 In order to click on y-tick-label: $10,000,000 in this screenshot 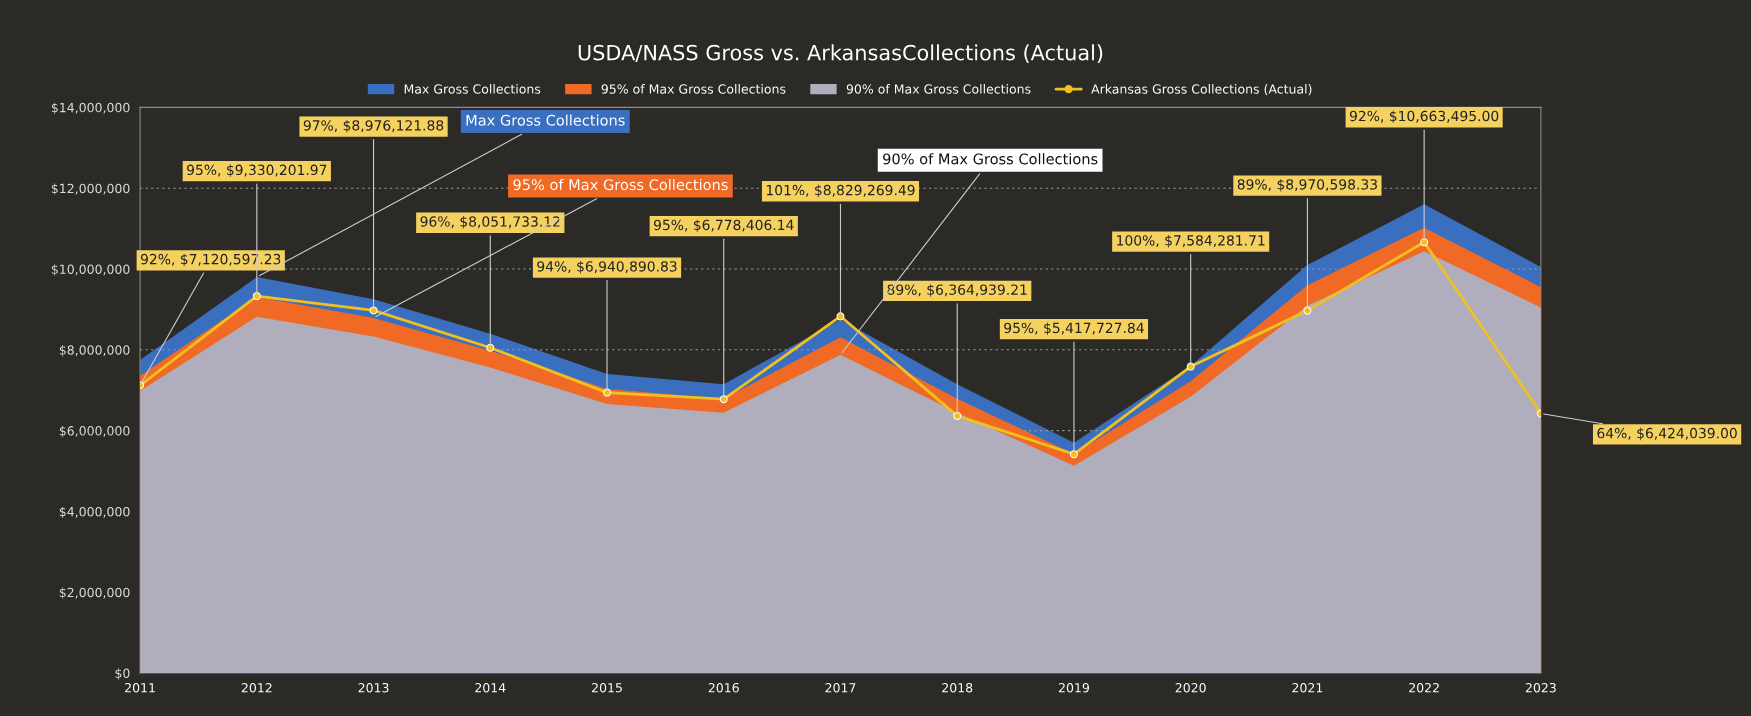, I will do `click(90, 270)`.